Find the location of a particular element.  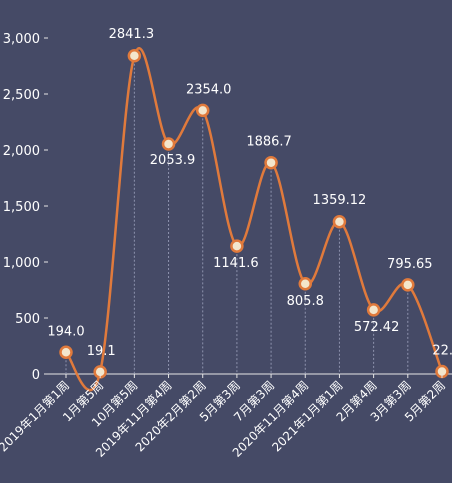

y-tick-label: 1,500 is located at coordinates (21, 207).